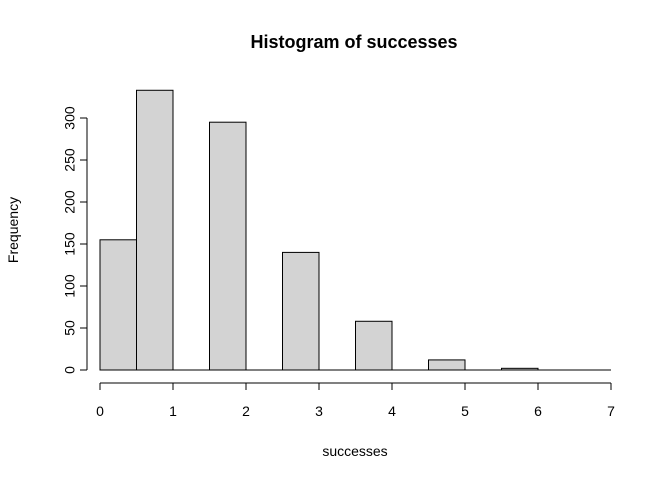  Describe the element at coordinates (173, 411) in the screenshot. I see `x-tick-label: 1` at that location.